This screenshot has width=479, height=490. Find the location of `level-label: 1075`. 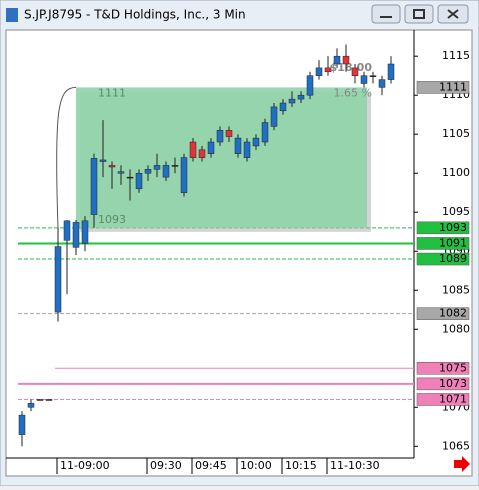

level-label: 1075 is located at coordinates (453, 367).